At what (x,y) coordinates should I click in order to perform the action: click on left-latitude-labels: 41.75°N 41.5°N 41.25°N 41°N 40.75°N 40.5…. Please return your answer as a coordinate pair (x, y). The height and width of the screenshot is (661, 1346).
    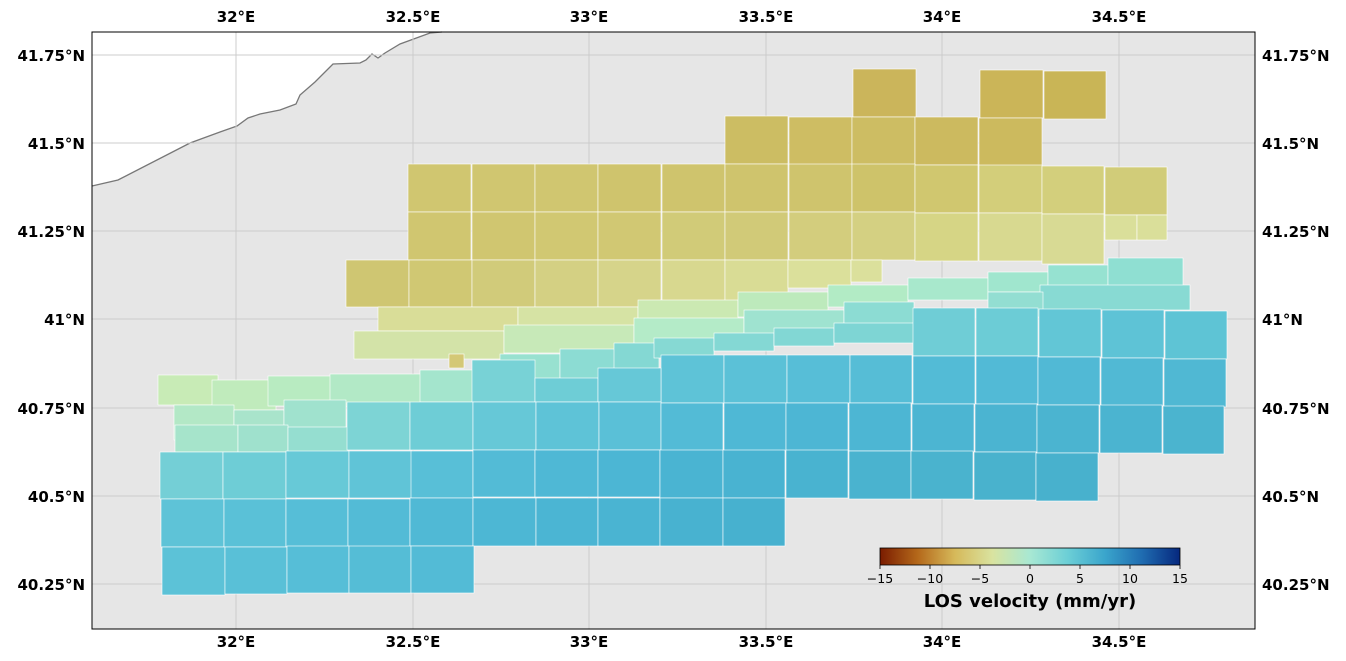
    Looking at the image, I should click on (52, 320).